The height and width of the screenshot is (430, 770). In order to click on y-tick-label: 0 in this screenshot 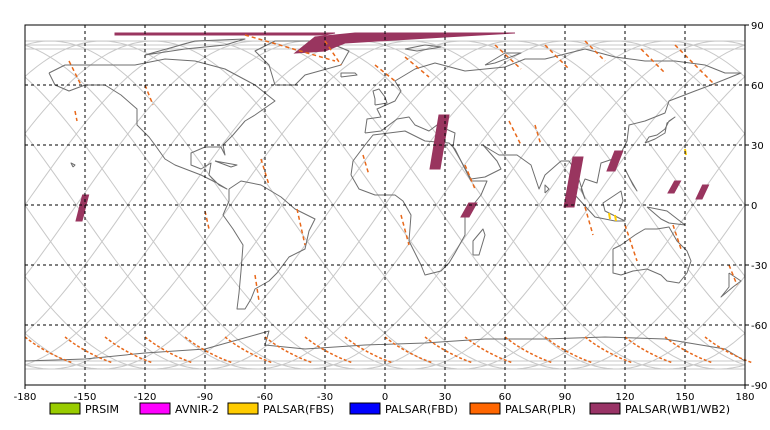, I will do `click(754, 206)`.